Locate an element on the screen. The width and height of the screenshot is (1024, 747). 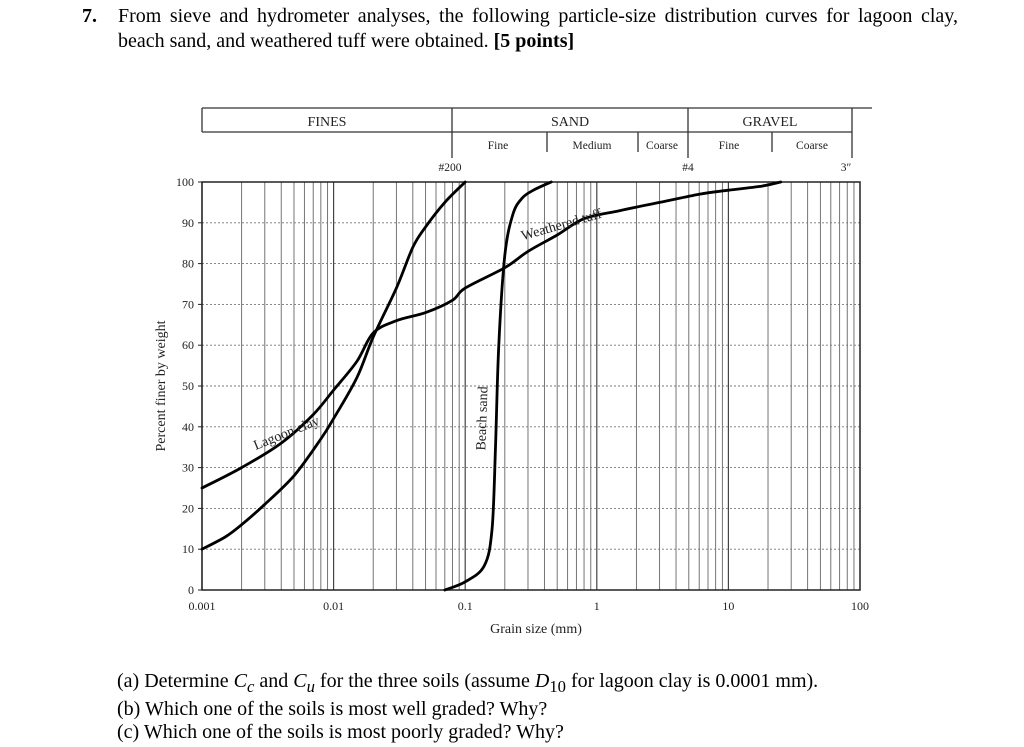
y-tick-label: 50 is located at coordinates (188, 386).